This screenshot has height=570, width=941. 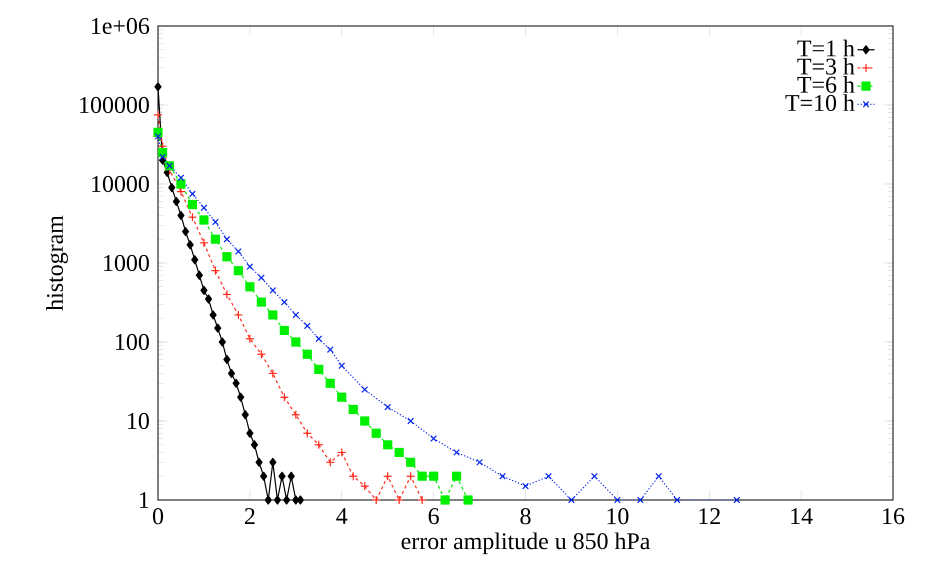 What do you see at coordinates (126, 263) in the screenshot?
I see `y-tick-label: 1000` at bounding box center [126, 263].